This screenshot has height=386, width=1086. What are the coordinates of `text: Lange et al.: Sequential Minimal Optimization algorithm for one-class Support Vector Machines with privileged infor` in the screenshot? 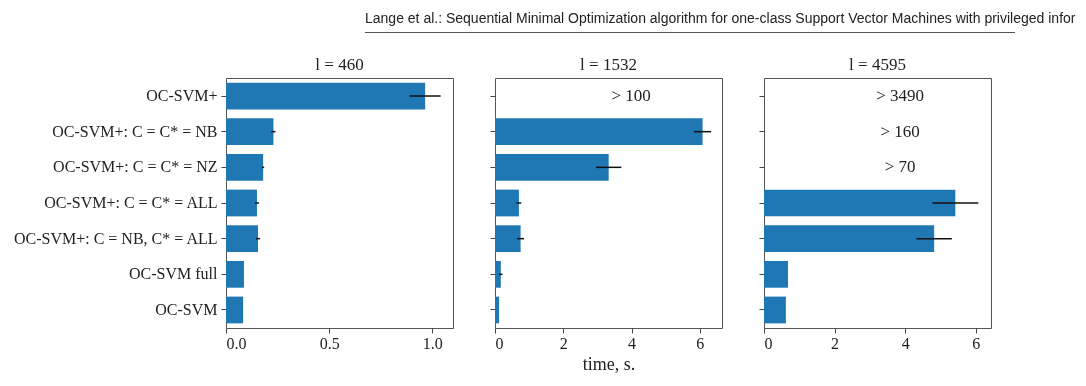 It's located at (720, 18).